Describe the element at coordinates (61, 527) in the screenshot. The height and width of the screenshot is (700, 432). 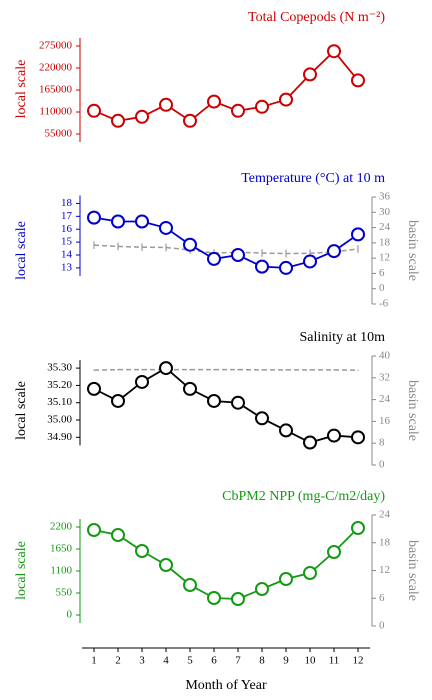
I see `y-tick-label: 2200` at that location.